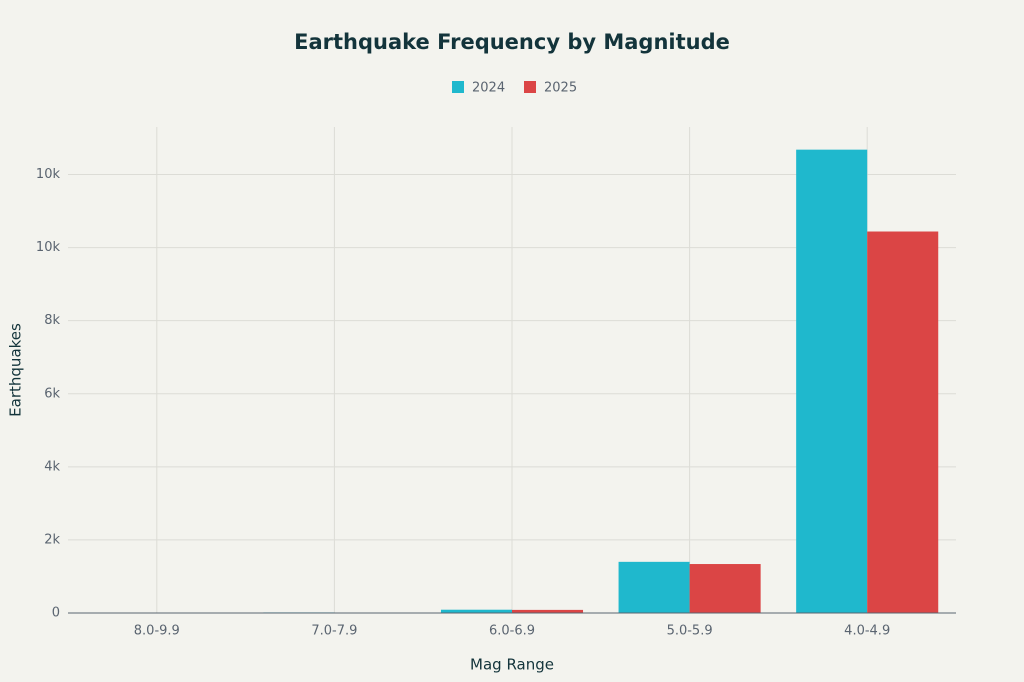  What do you see at coordinates (52, 320) in the screenshot?
I see `y-tick-label: 8k` at bounding box center [52, 320].